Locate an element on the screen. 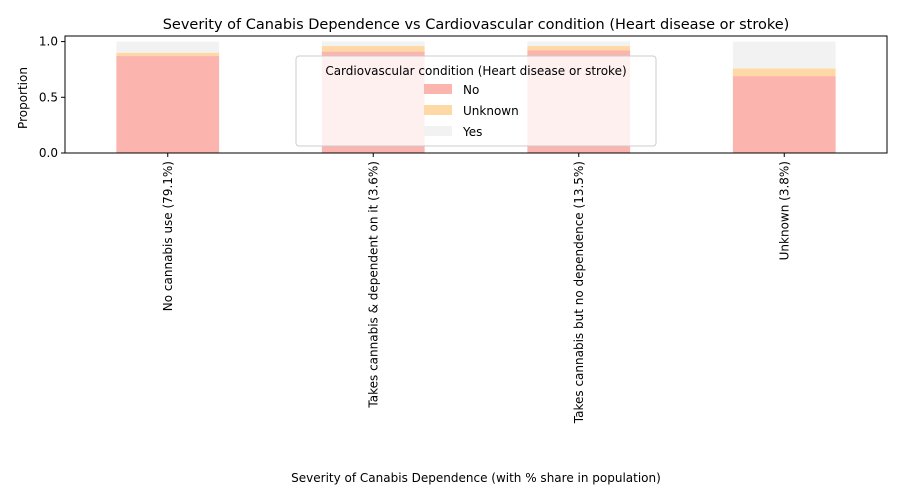 This screenshot has width=900, height=500. y-tick-label: 0.5 is located at coordinates (48, 97).